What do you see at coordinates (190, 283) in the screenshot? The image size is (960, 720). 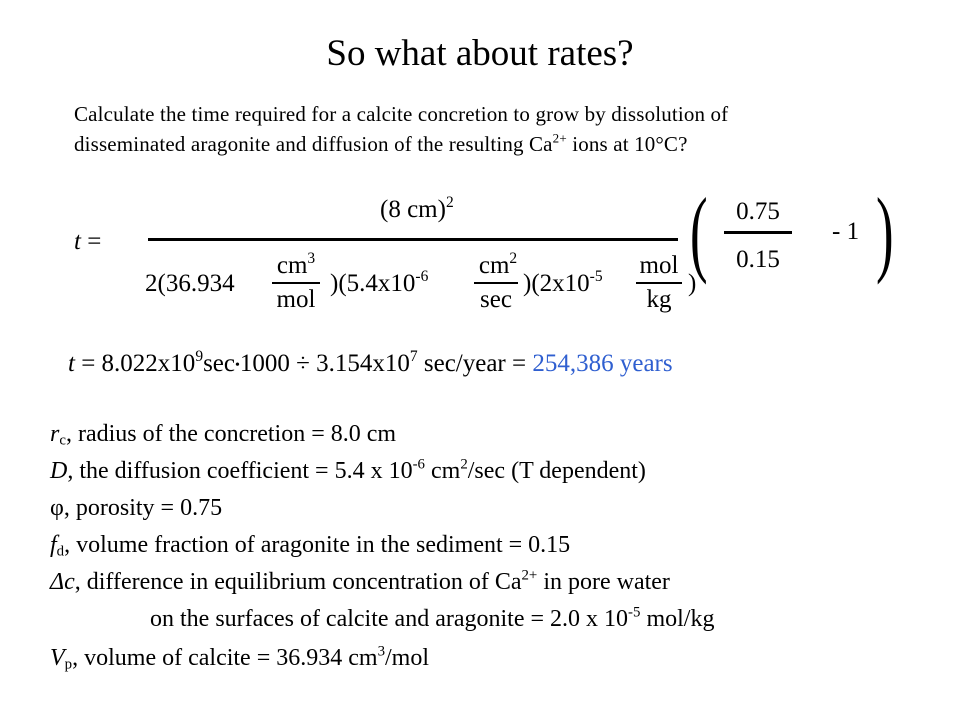 I see `denominator-part-1: 2(36.934` at bounding box center [190, 283].